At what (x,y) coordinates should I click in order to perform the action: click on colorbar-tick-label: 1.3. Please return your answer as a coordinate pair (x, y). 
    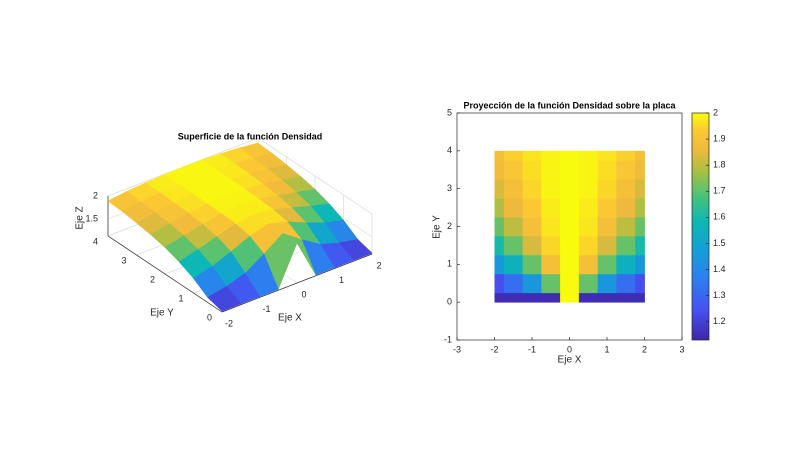
    Looking at the image, I should click on (719, 295).